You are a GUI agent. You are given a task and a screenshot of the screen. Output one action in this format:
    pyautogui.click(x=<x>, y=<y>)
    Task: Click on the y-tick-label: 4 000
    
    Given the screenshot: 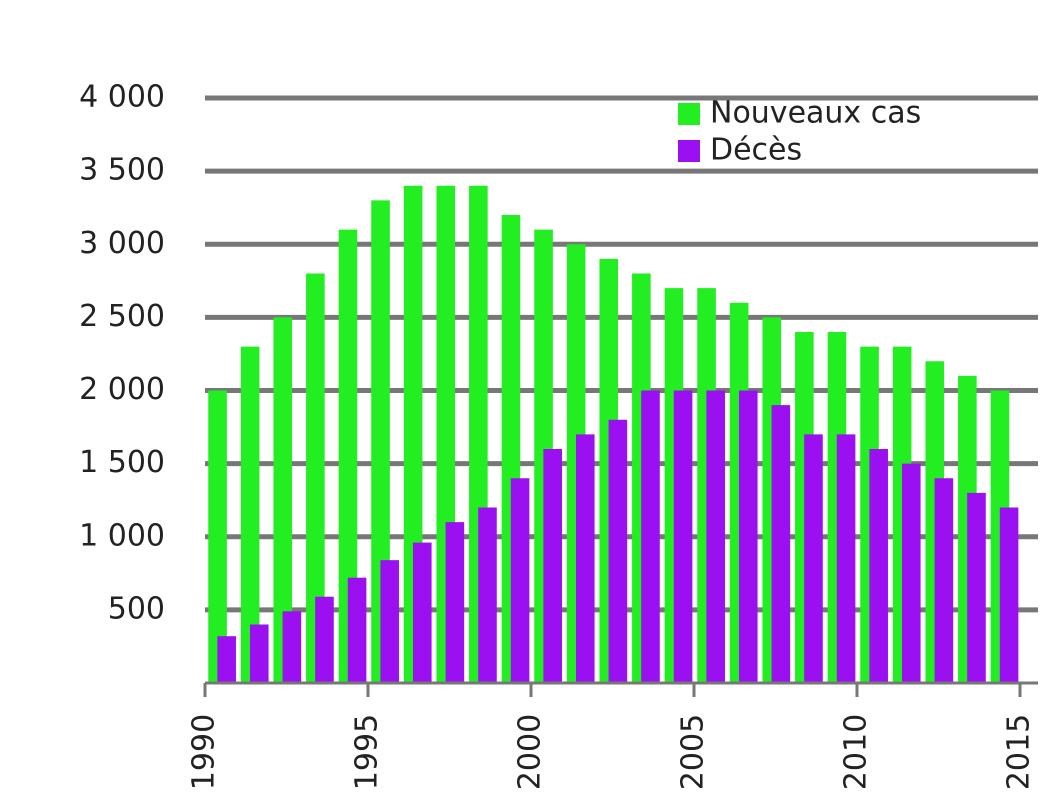 What is the action you would take?
    pyautogui.click(x=122, y=97)
    